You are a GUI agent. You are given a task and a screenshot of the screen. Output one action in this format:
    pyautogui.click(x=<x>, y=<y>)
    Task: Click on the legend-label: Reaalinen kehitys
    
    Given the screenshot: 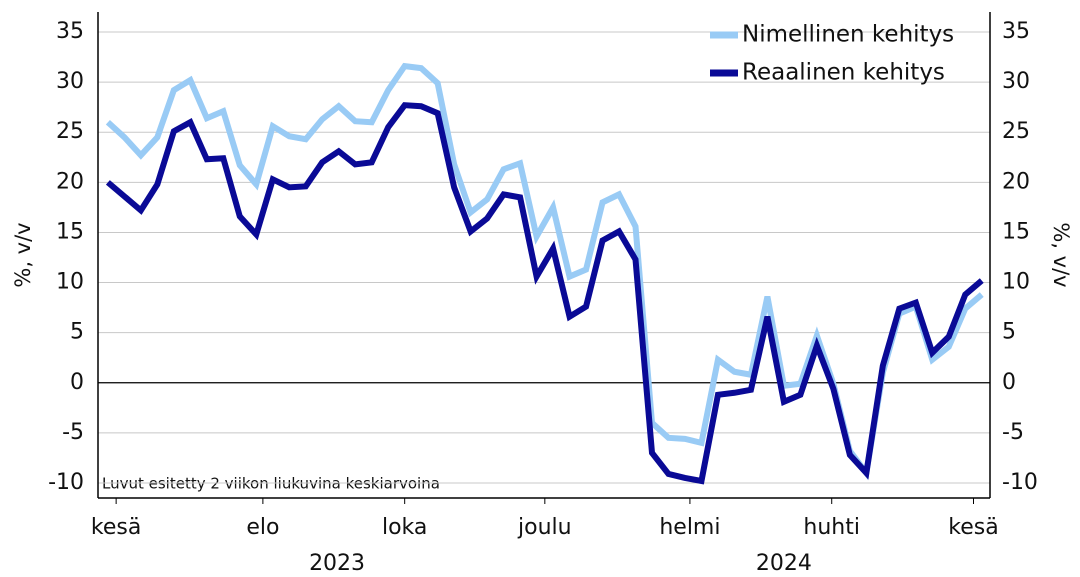 What is the action you would take?
    pyautogui.click(x=843, y=73)
    